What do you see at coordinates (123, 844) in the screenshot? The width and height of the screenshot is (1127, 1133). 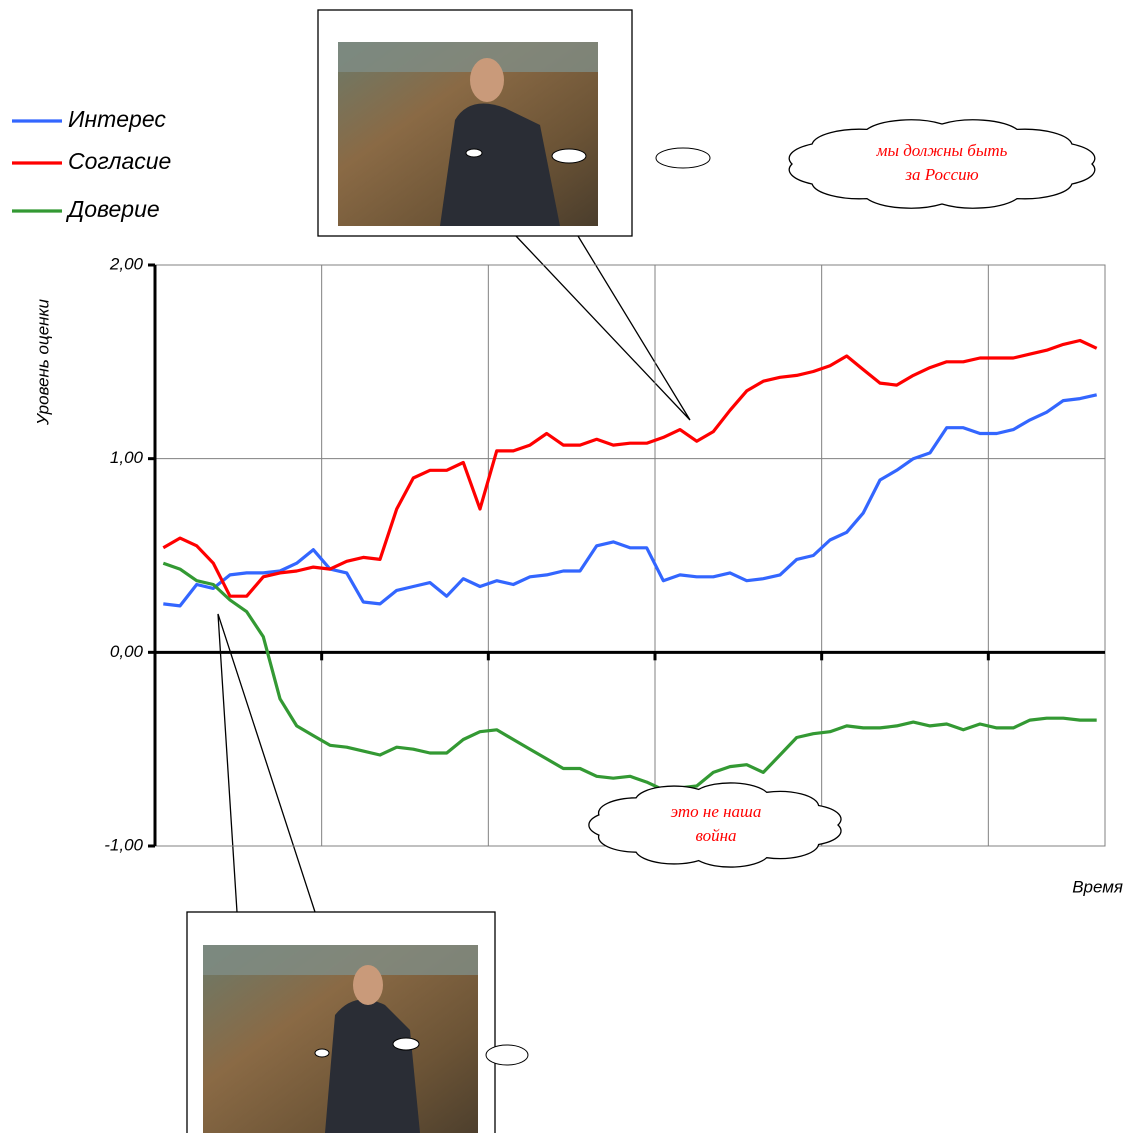 I see `y-tick-label: -1,00` at bounding box center [123, 844].